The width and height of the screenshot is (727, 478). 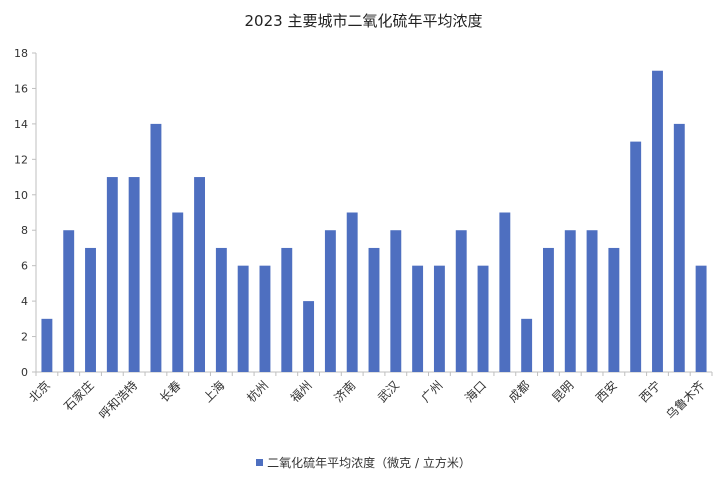 What do you see at coordinates (287, 309) in the screenshot?
I see `bar-合肥` at bounding box center [287, 309].